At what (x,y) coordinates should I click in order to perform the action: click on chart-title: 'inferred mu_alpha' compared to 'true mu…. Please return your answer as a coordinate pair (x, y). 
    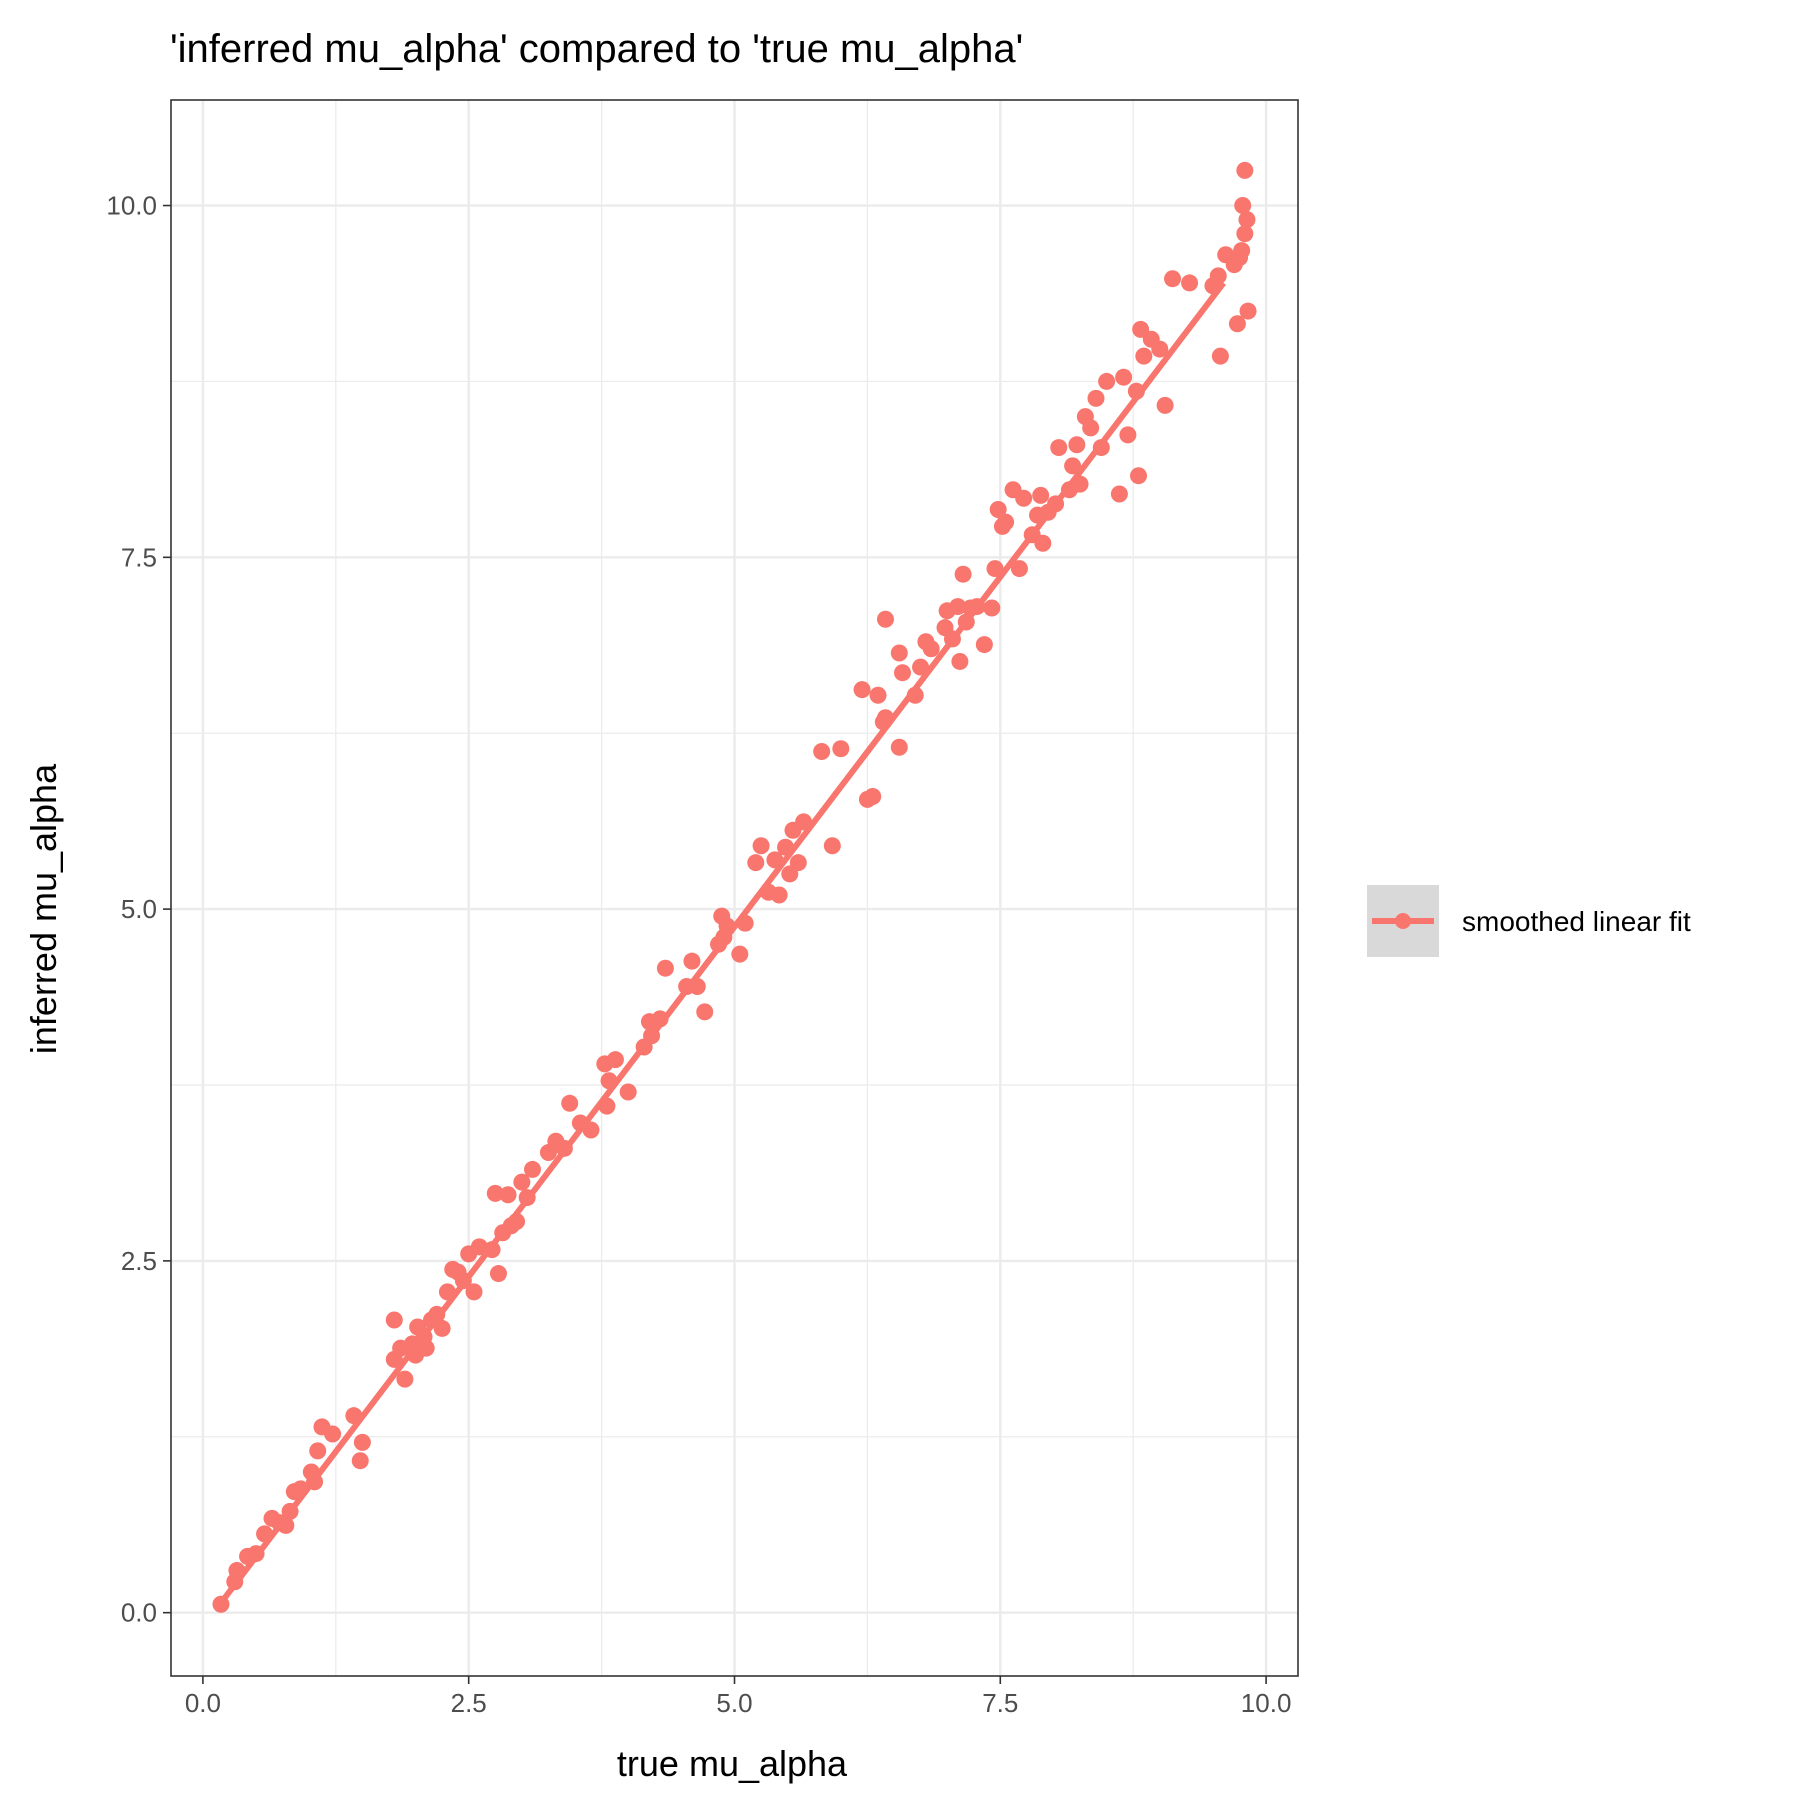
    Looking at the image, I should click on (596, 49).